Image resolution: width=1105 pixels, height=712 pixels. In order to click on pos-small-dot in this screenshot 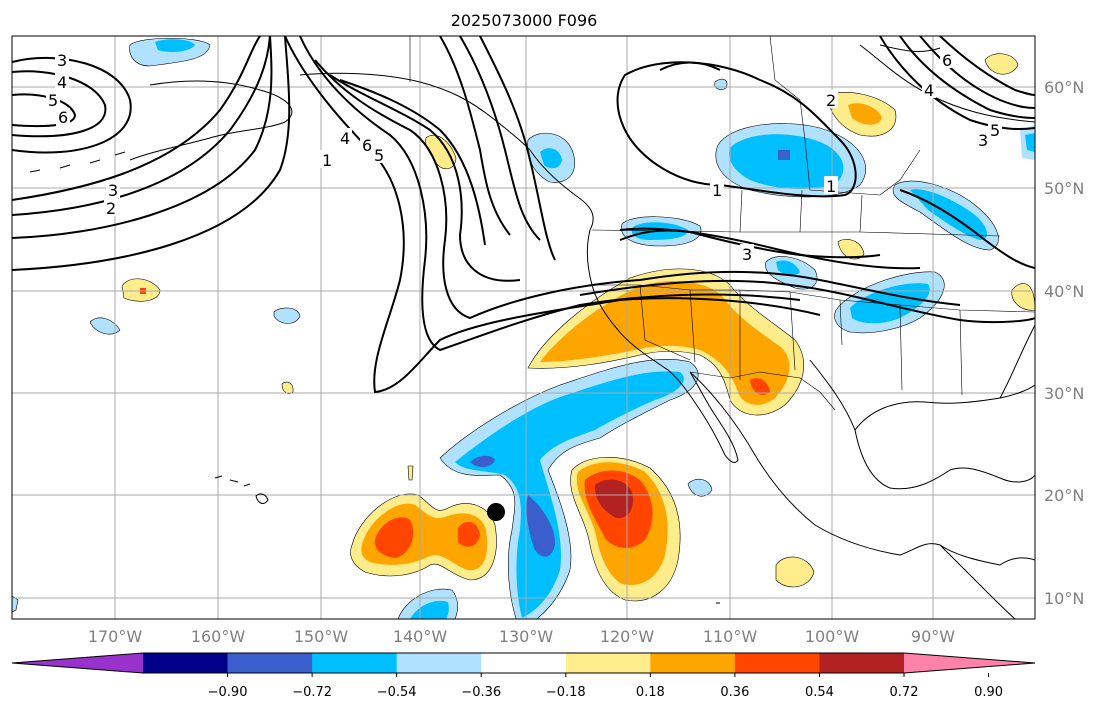, I will do `click(410, 473)`.